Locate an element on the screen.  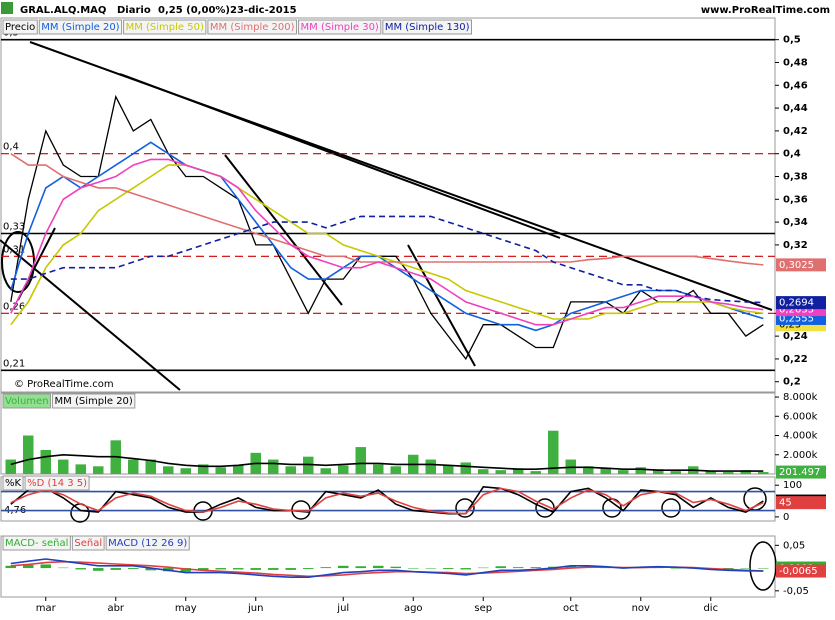
x-tick-label: dic is located at coordinates (710, 608).